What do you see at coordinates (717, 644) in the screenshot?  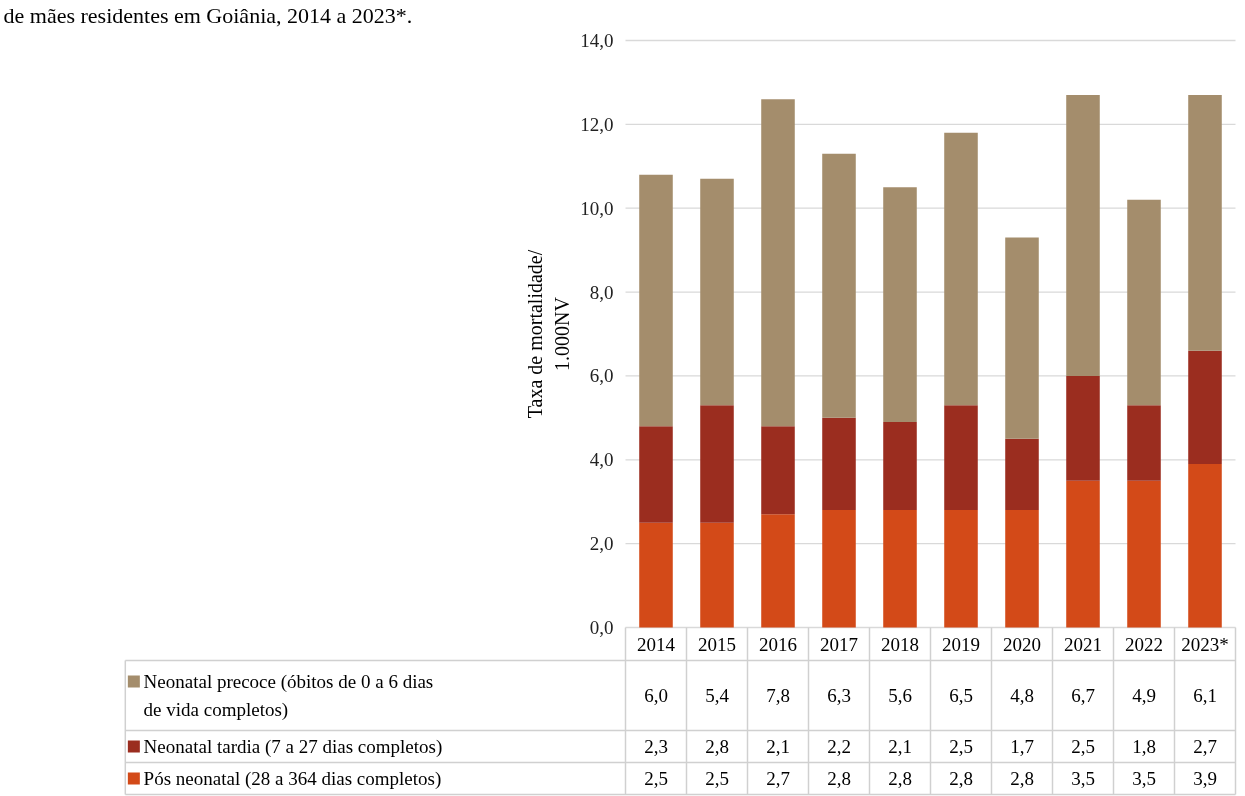 I see `x-tick-label: 2015` at bounding box center [717, 644].